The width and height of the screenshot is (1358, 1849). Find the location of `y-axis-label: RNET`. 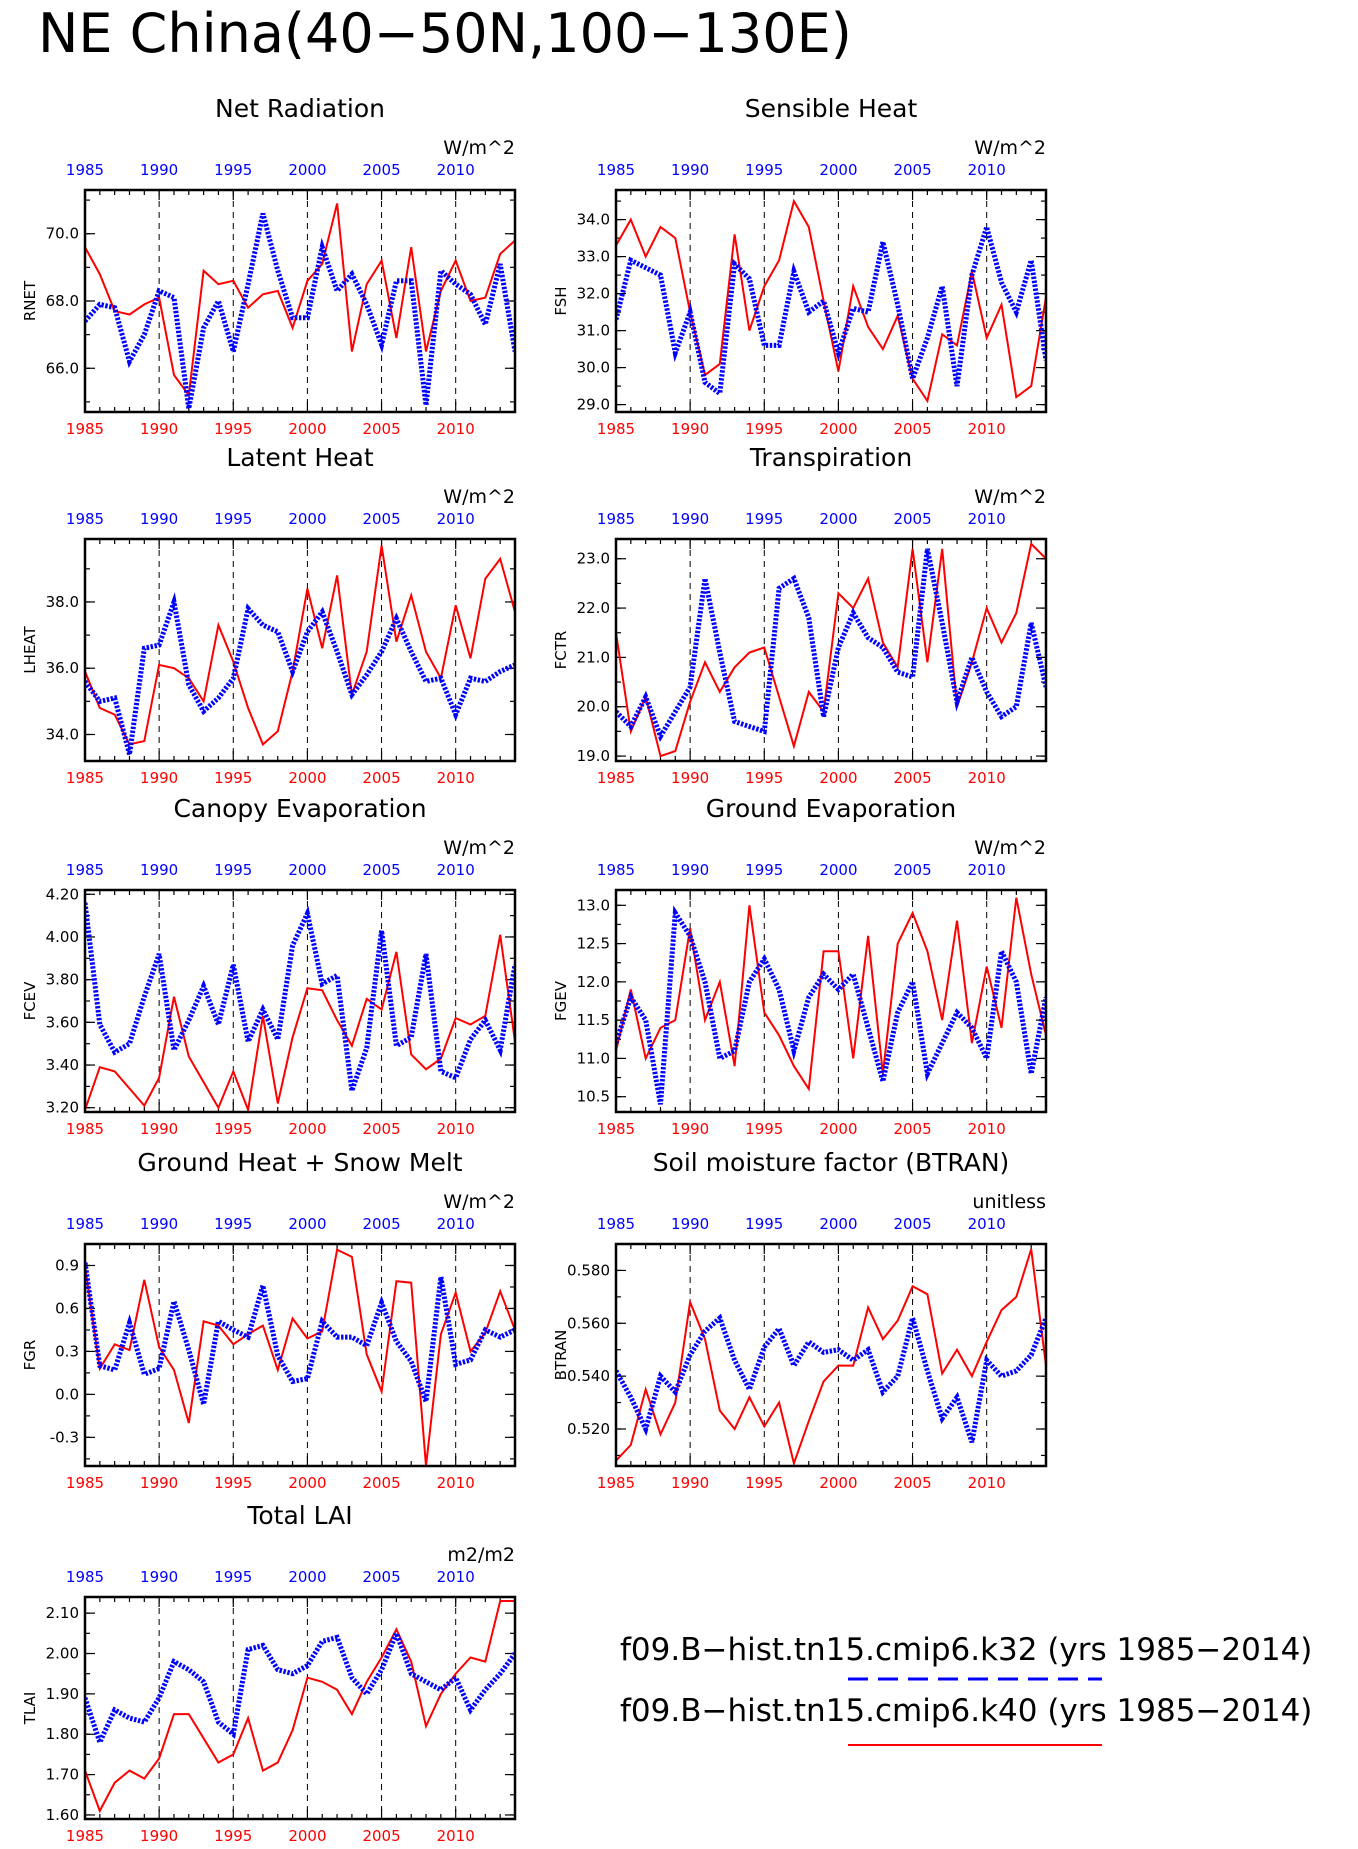

y-axis-label: RNET is located at coordinates (30, 300).